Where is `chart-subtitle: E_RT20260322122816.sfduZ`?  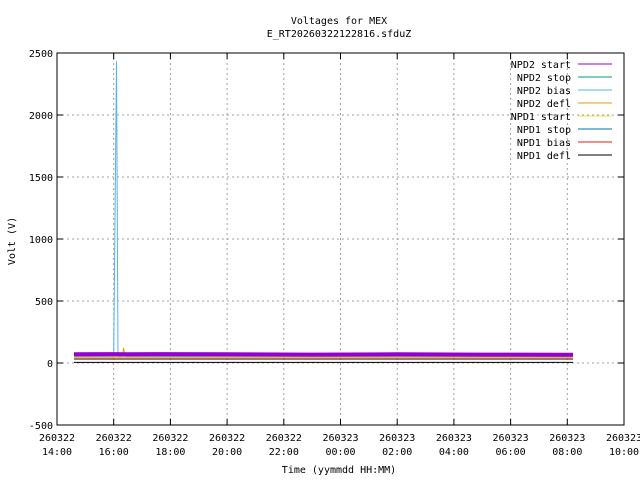
chart-subtitle: E_RT20260322122816.sfduZ is located at coordinates (339, 34).